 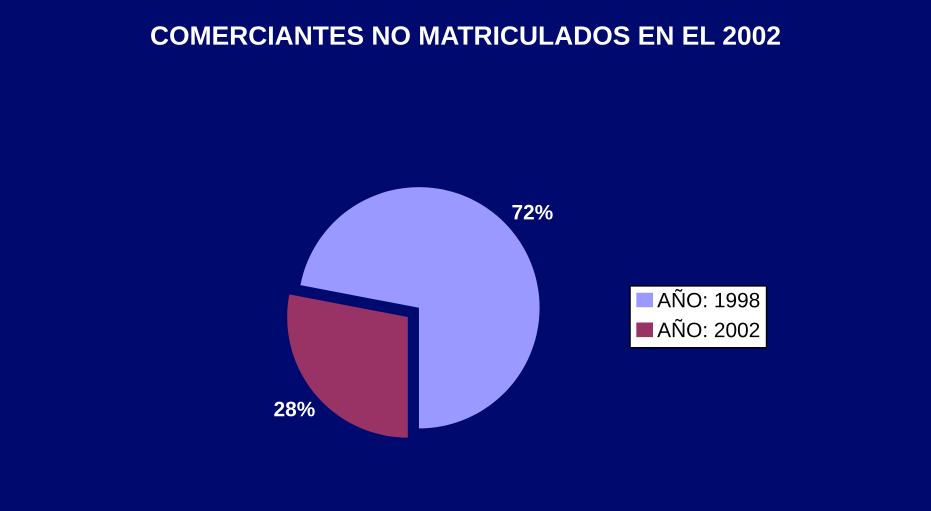 What do you see at coordinates (465, 35) in the screenshot?
I see `chart-title: COMERCIANTES NO MATRICULADOS EN EL 2002` at bounding box center [465, 35].